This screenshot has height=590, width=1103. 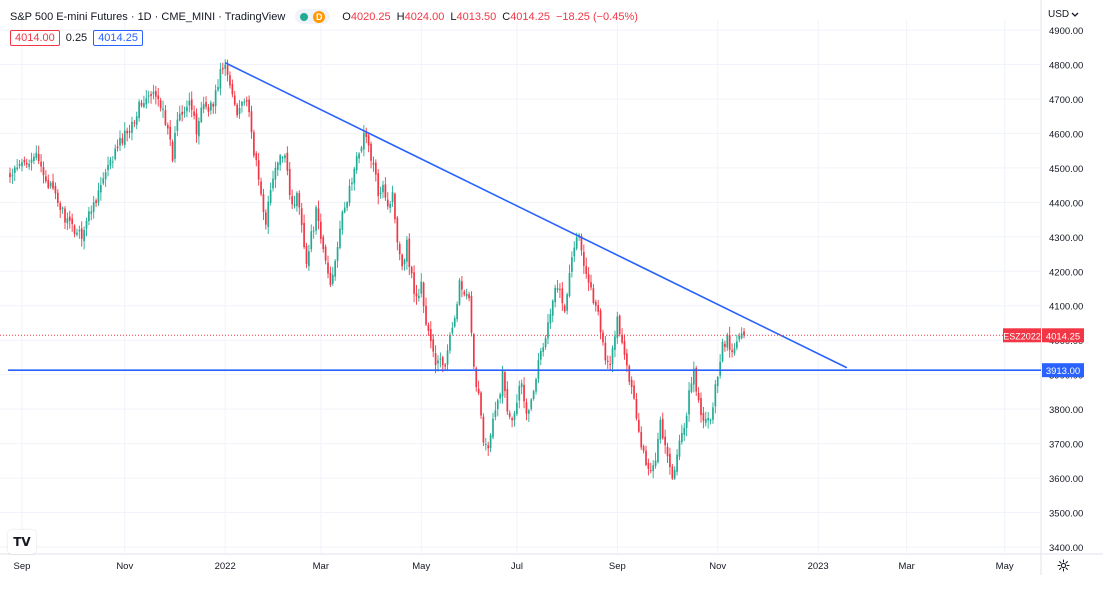 I want to click on x-tick-label: Nov, so click(x=717, y=566).